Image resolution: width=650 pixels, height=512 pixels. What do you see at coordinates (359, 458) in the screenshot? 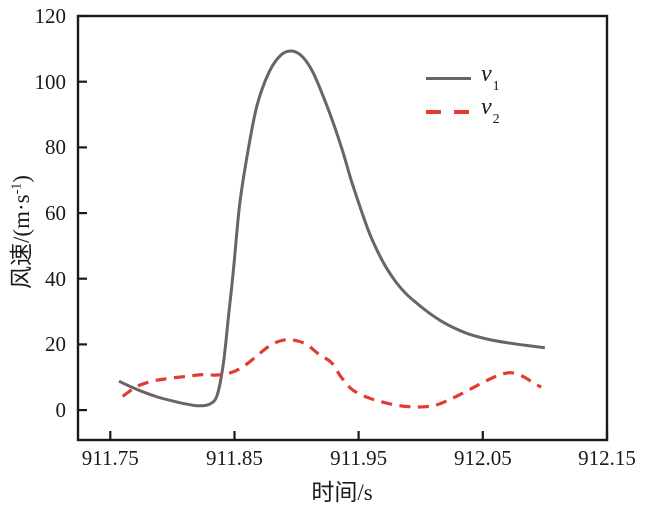
I see `x-tick-label: 911.95` at bounding box center [359, 458].